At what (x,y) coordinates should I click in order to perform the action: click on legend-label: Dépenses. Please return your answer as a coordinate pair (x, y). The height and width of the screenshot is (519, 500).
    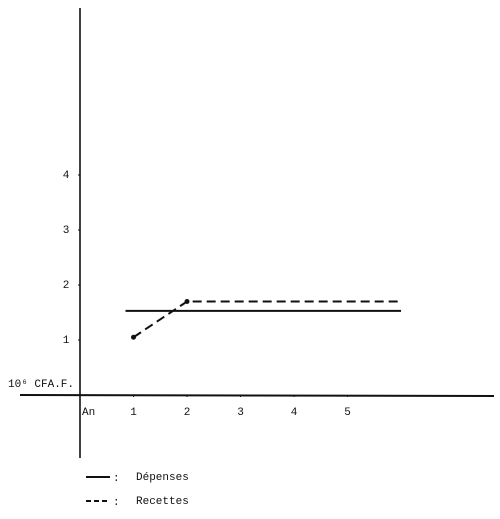
    Looking at the image, I should click on (162, 478).